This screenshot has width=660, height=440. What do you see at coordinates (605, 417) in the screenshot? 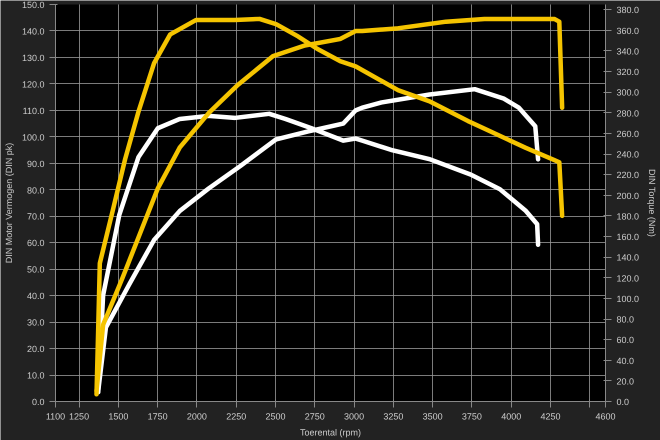
I see `x-tick-label: 4600` at bounding box center [605, 417].